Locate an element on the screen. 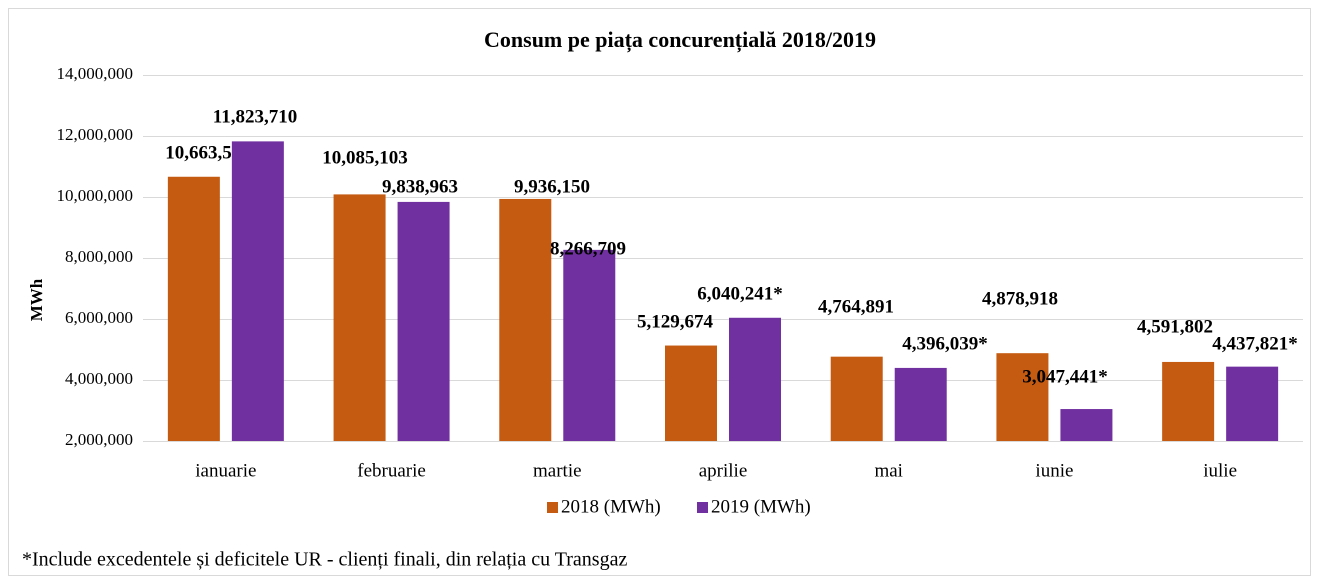 The height and width of the screenshot is (587, 1319). legend-label: 2019 (MWh) is located at coordinates (761, 506).